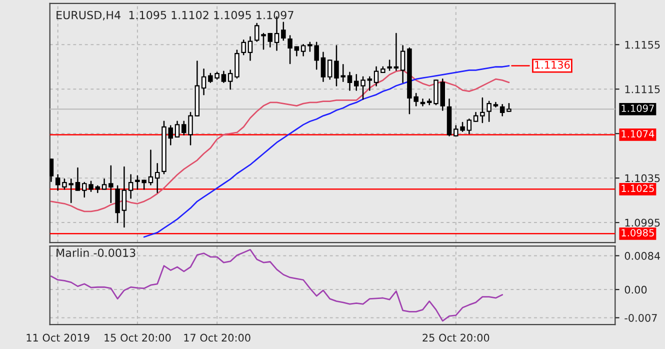  What do you see at coordinates (638, 188) in the screenshot?
I see `ref-line-label: 1.1025` at bounding box center [638, 188].